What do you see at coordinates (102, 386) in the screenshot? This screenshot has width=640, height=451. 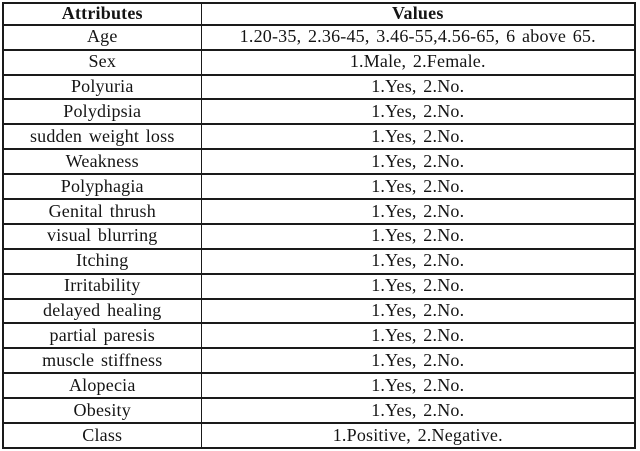 I see `attribute-cell: Alopecia` at bounding box center [102, 386].